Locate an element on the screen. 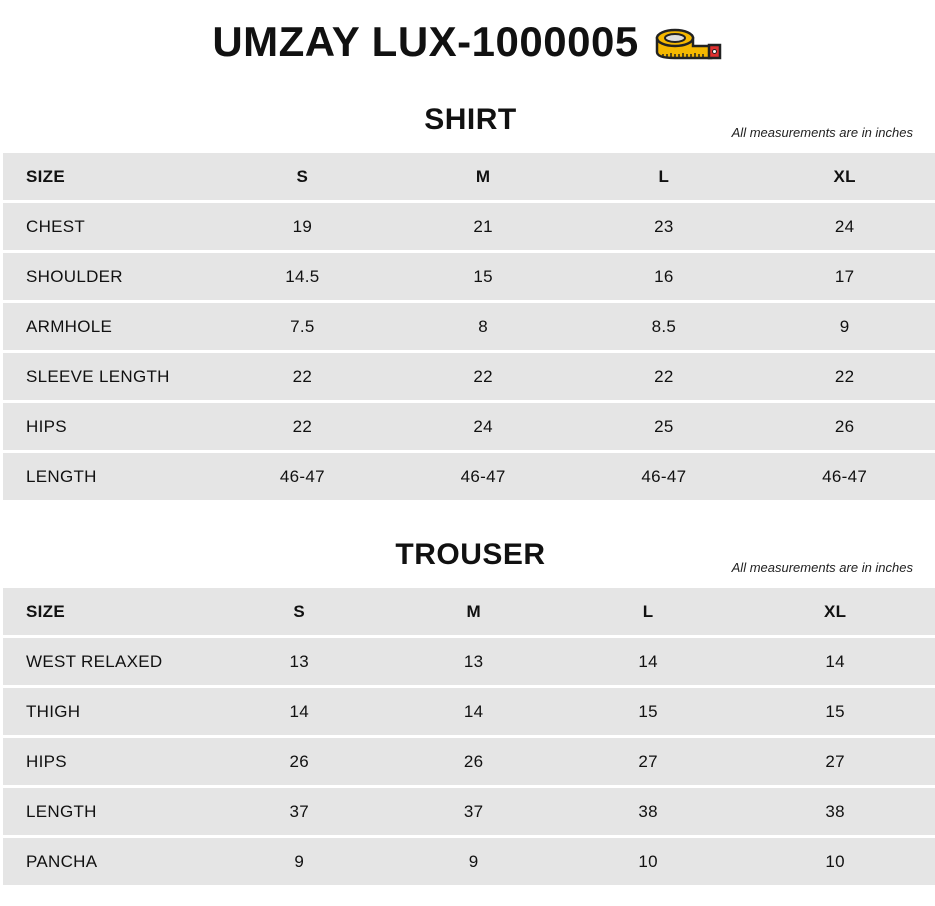  table-row: THIGH 14 14 15 15 is located at coordinates (469, 711).